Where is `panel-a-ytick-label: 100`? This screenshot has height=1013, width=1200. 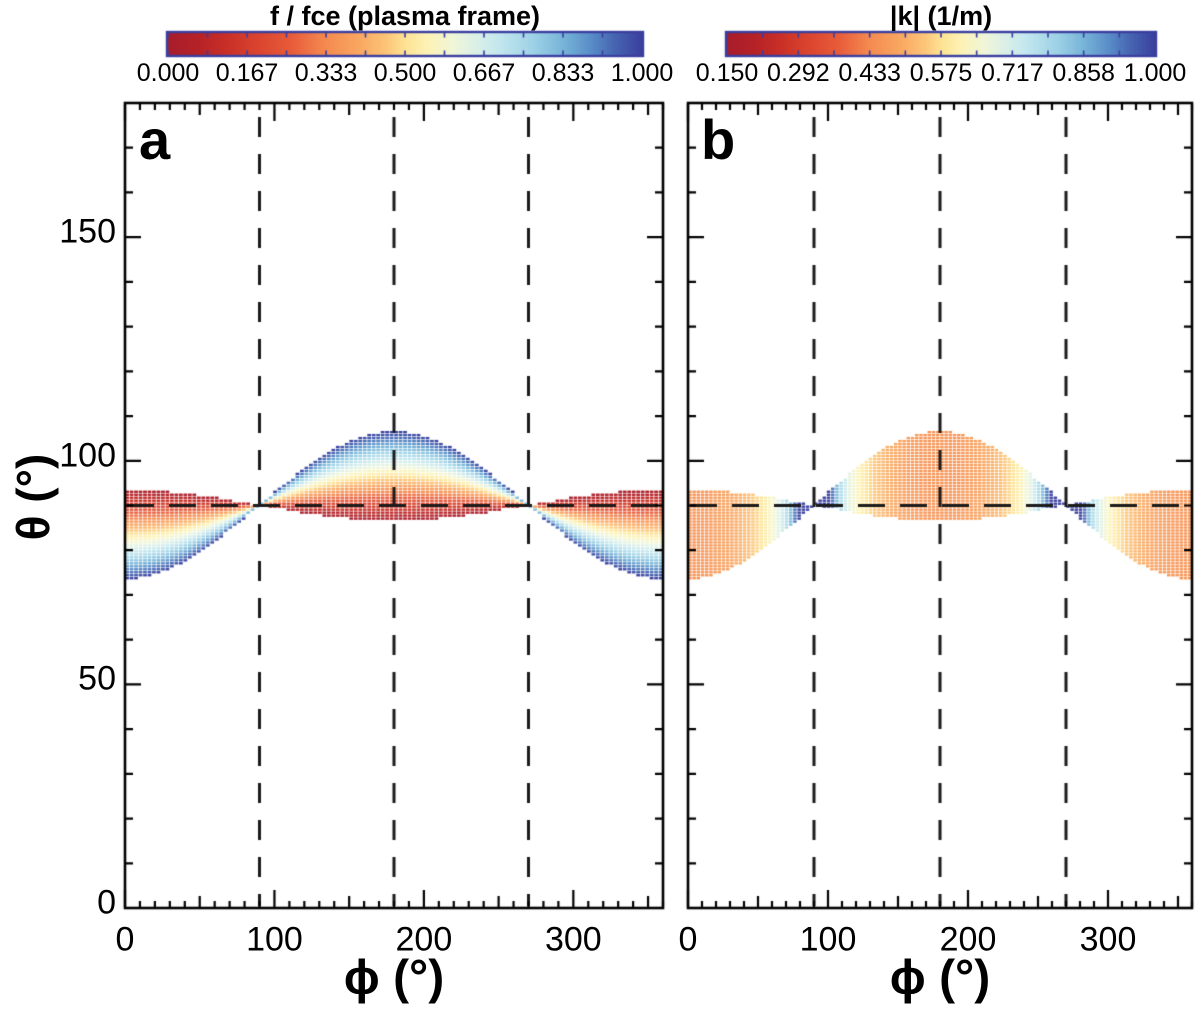
panel-a-ytick-label: 100 is located at coordinates (87, 455).